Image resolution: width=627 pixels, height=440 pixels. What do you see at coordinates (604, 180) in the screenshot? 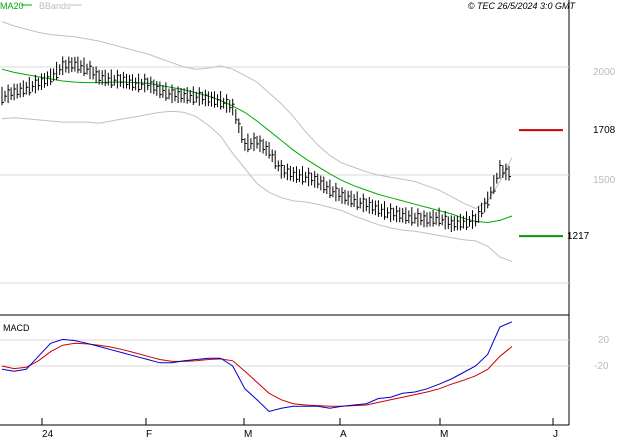
I see `y-tick-label-1500: 1500` at bounding box center [604, 180].